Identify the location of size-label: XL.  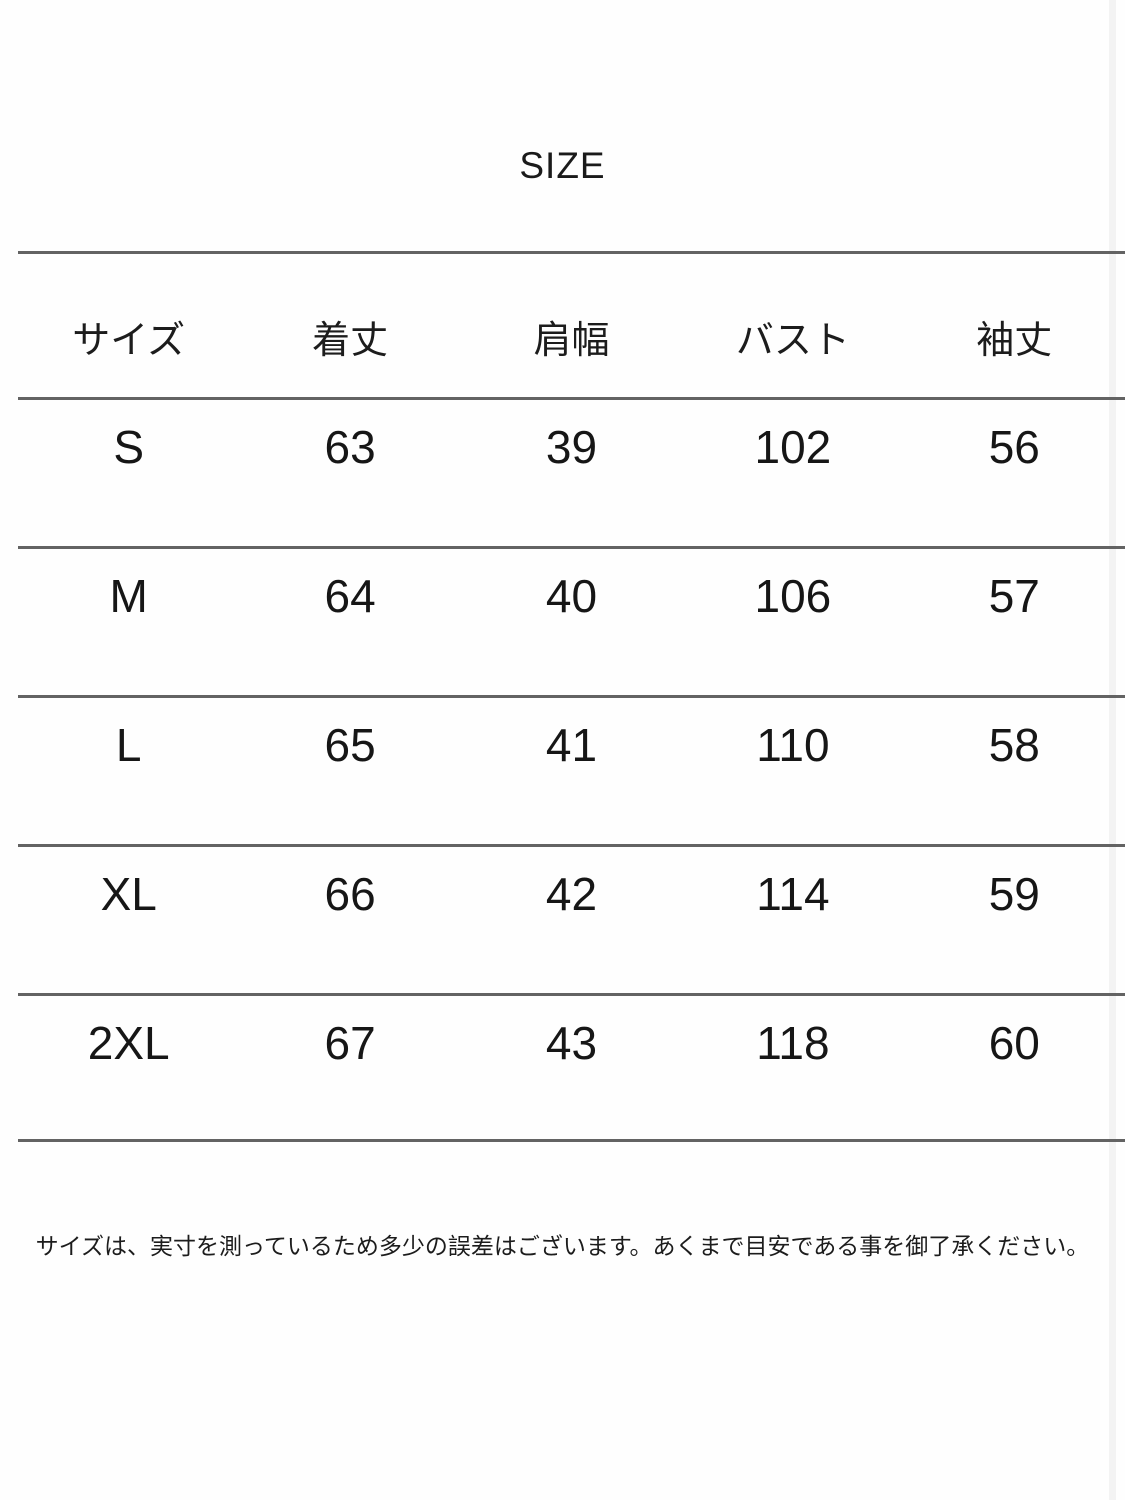
(128, 894).